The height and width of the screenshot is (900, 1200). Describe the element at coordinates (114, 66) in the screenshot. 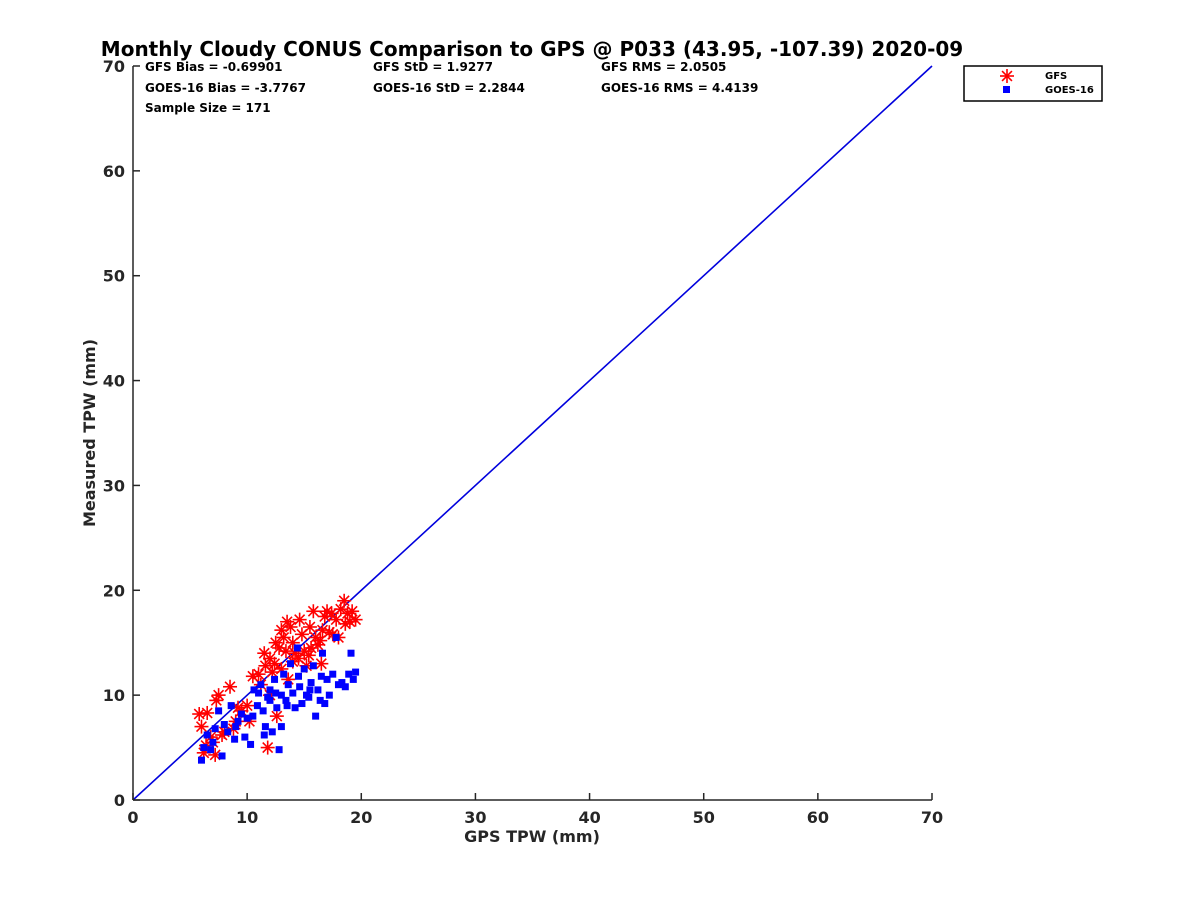

I see `y-tick-label: 70` at that location.